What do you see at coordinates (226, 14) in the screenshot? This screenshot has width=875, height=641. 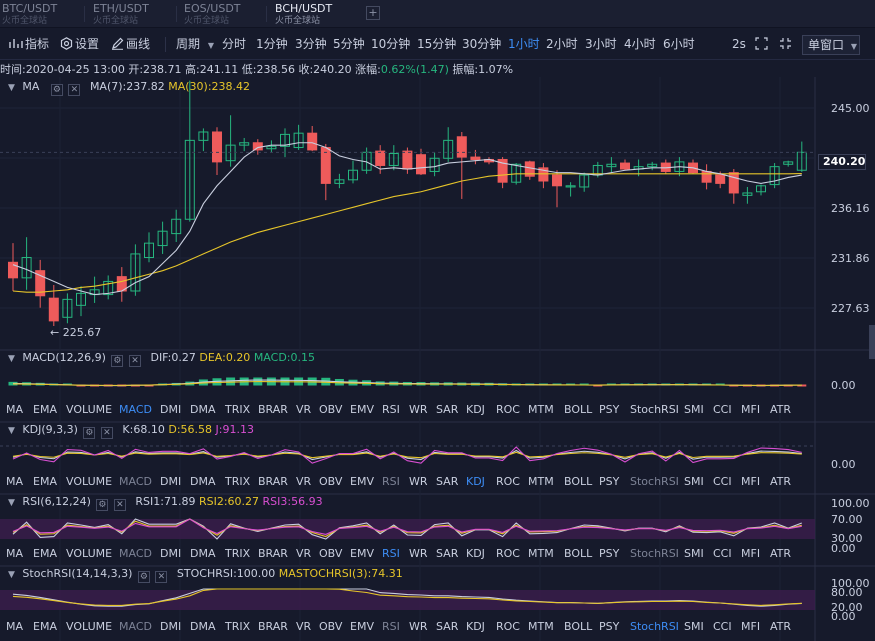 I see `tab-eos-usdt: EOS/USDT 火币全球站` at bounding box center [226, 14].